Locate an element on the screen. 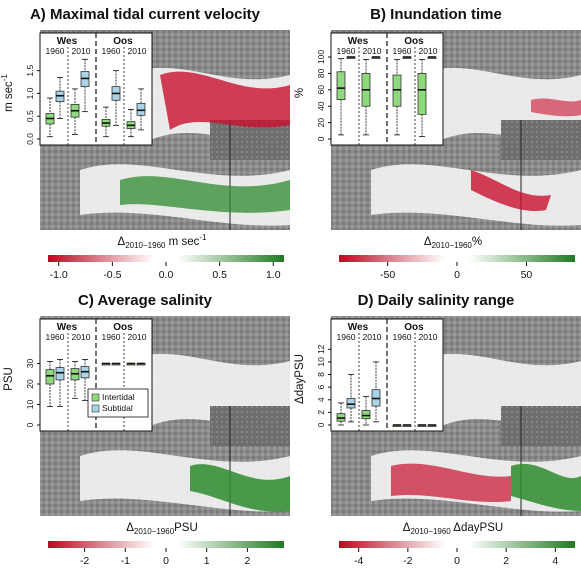 This screenshot has width=581, height=571. colorbar-tick-label: -1 is located at coordinates (125, 561).